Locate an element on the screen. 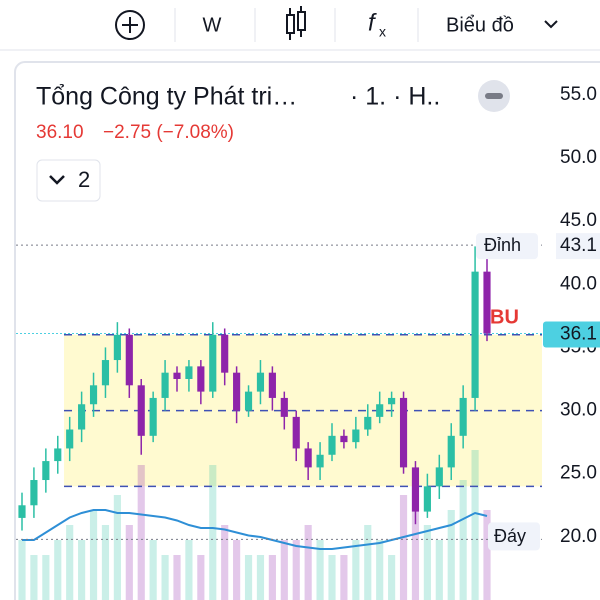 This screenshot has height=600, width=600. y-tick-label: 25.0 is located at coordinates (578, 473).